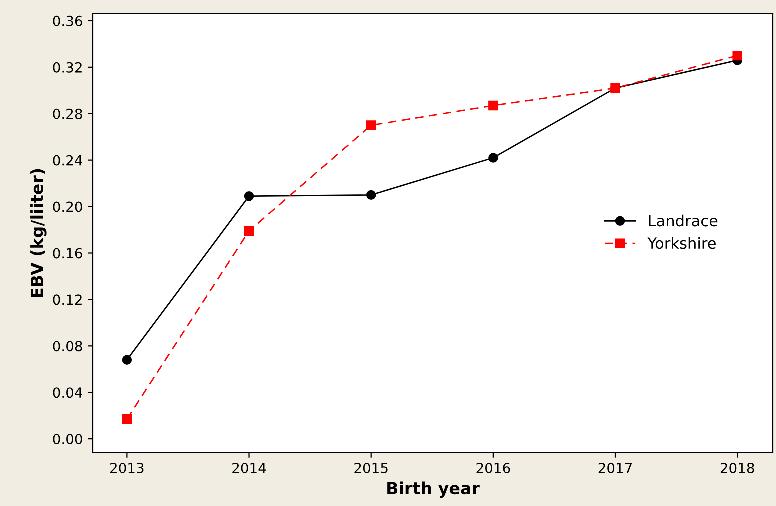  Describe the element at coordinates (249, 468) in the screenshot. I see `x-tick-label: 2014` at that location.